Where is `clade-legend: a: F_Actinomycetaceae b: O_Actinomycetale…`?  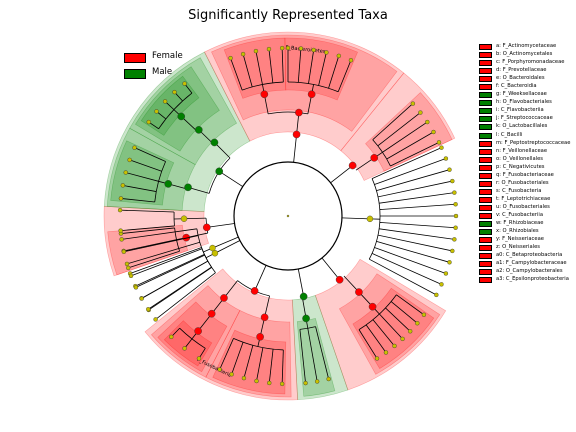
clade-legend: a: F_Actinomycetaceae b: O_Actinomycetale… is located at coordinates (527, 163).